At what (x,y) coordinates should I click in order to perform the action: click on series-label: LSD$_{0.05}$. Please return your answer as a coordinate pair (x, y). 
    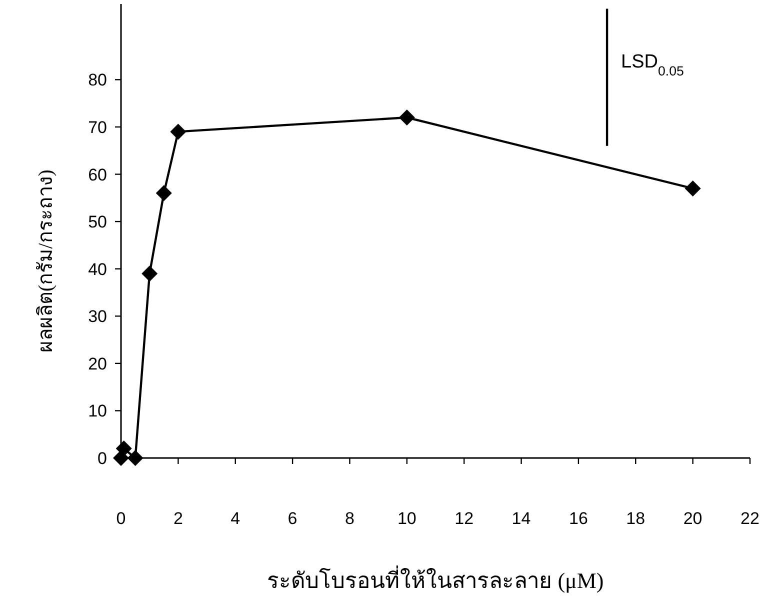
    Looking at the image, I should click on (652, 64).